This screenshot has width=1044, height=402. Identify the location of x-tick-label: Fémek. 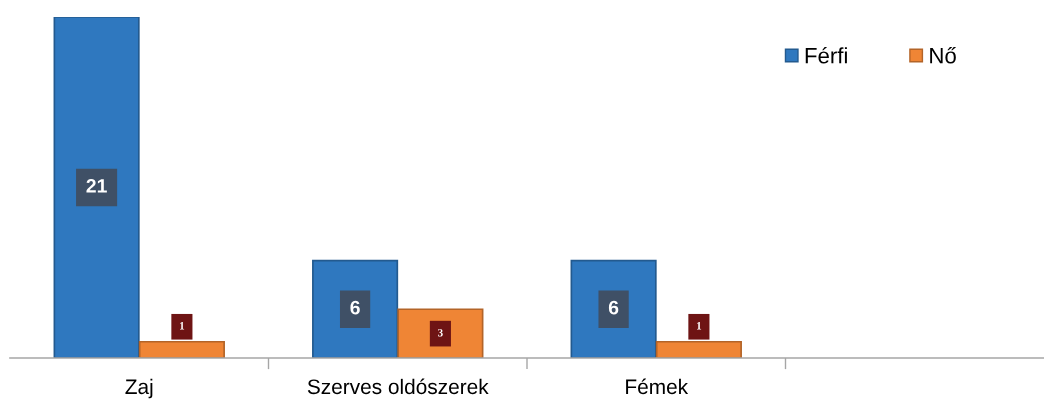
(657, 386).